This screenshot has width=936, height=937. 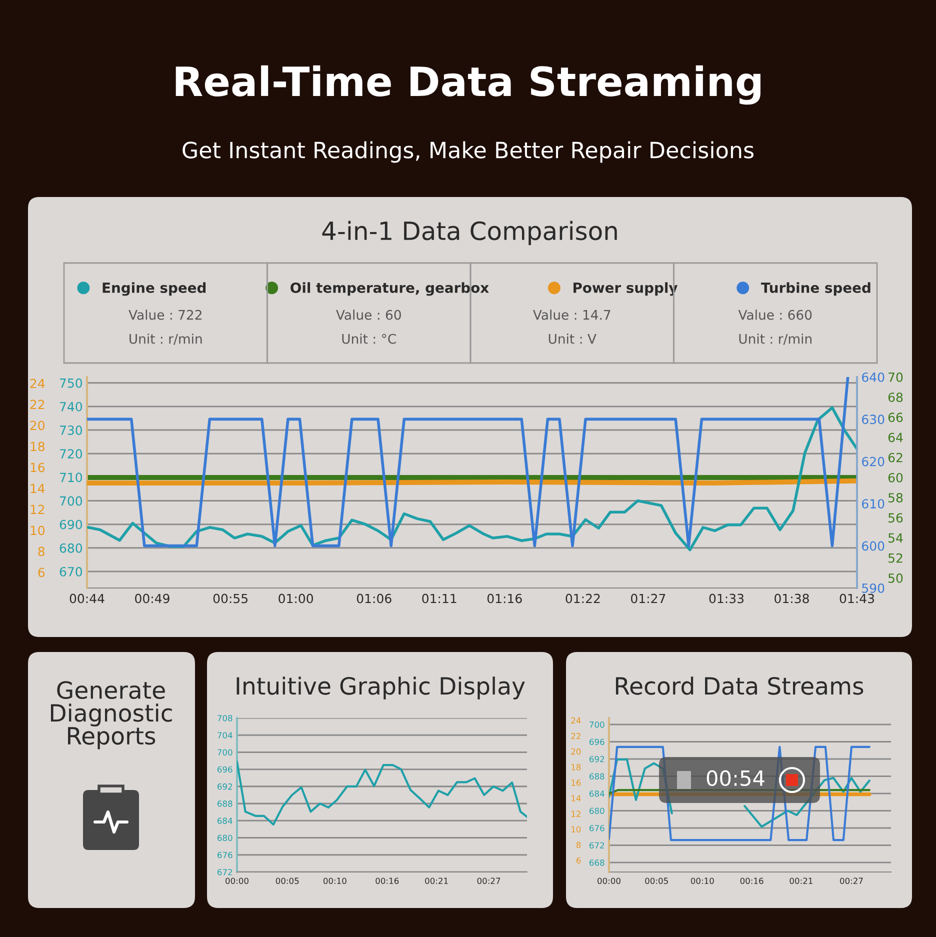 What do you see at coordinates (571, 315) in the screenshot?
I see `text: Value : 14.7` at bounding box center [571, 315].